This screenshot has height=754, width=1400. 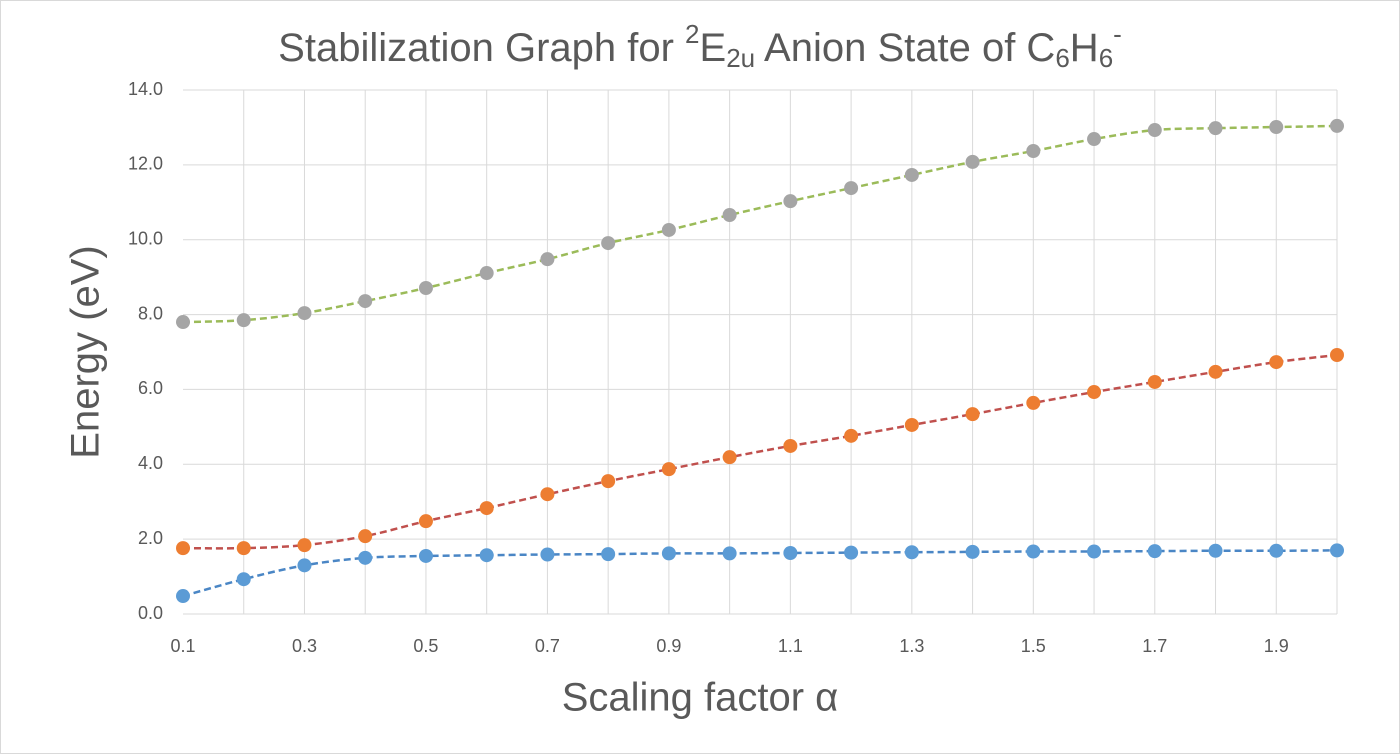 What do you see at coordinates (547, 646) in the screenshot?
I see `x-tick-label: 0.7` at bounding box center [547, 646].